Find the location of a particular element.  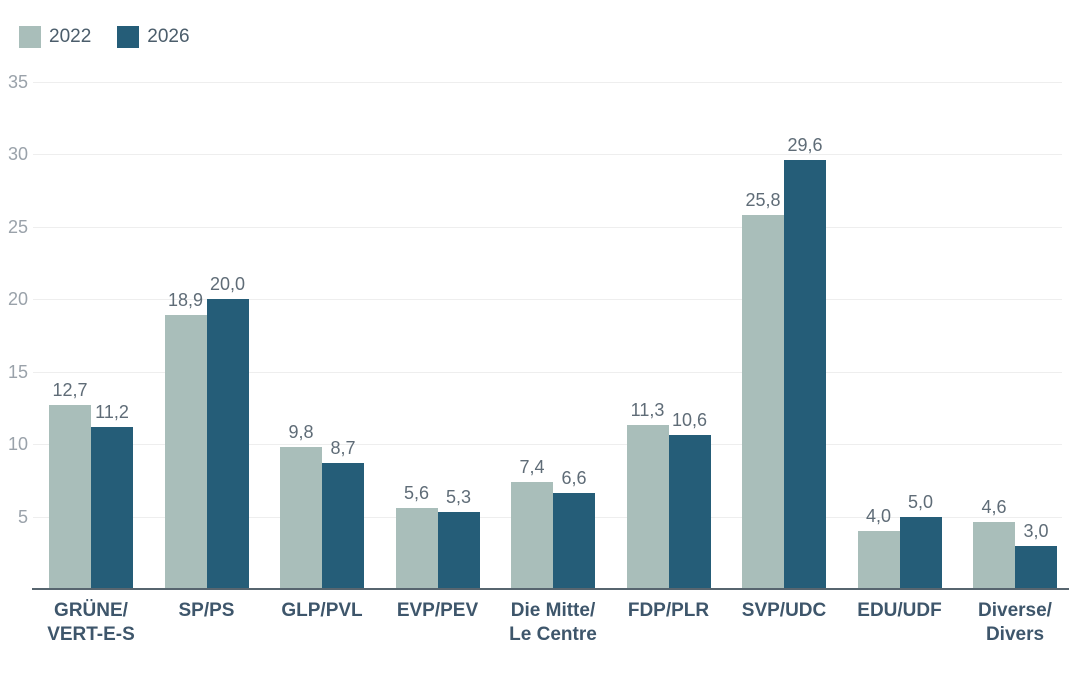

value-label-2022-0: 12,7 is located at coordinates (70, 389).